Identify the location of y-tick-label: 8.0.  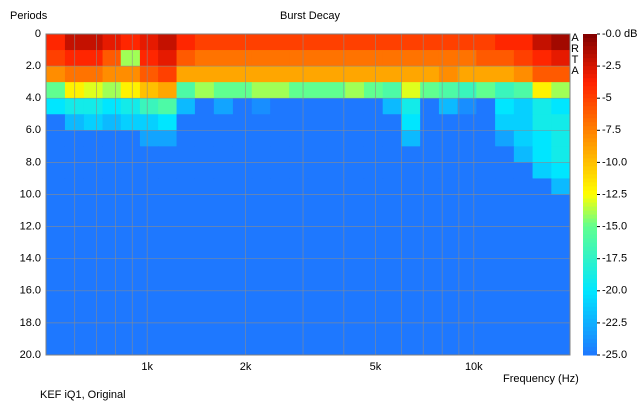
(33, 162).